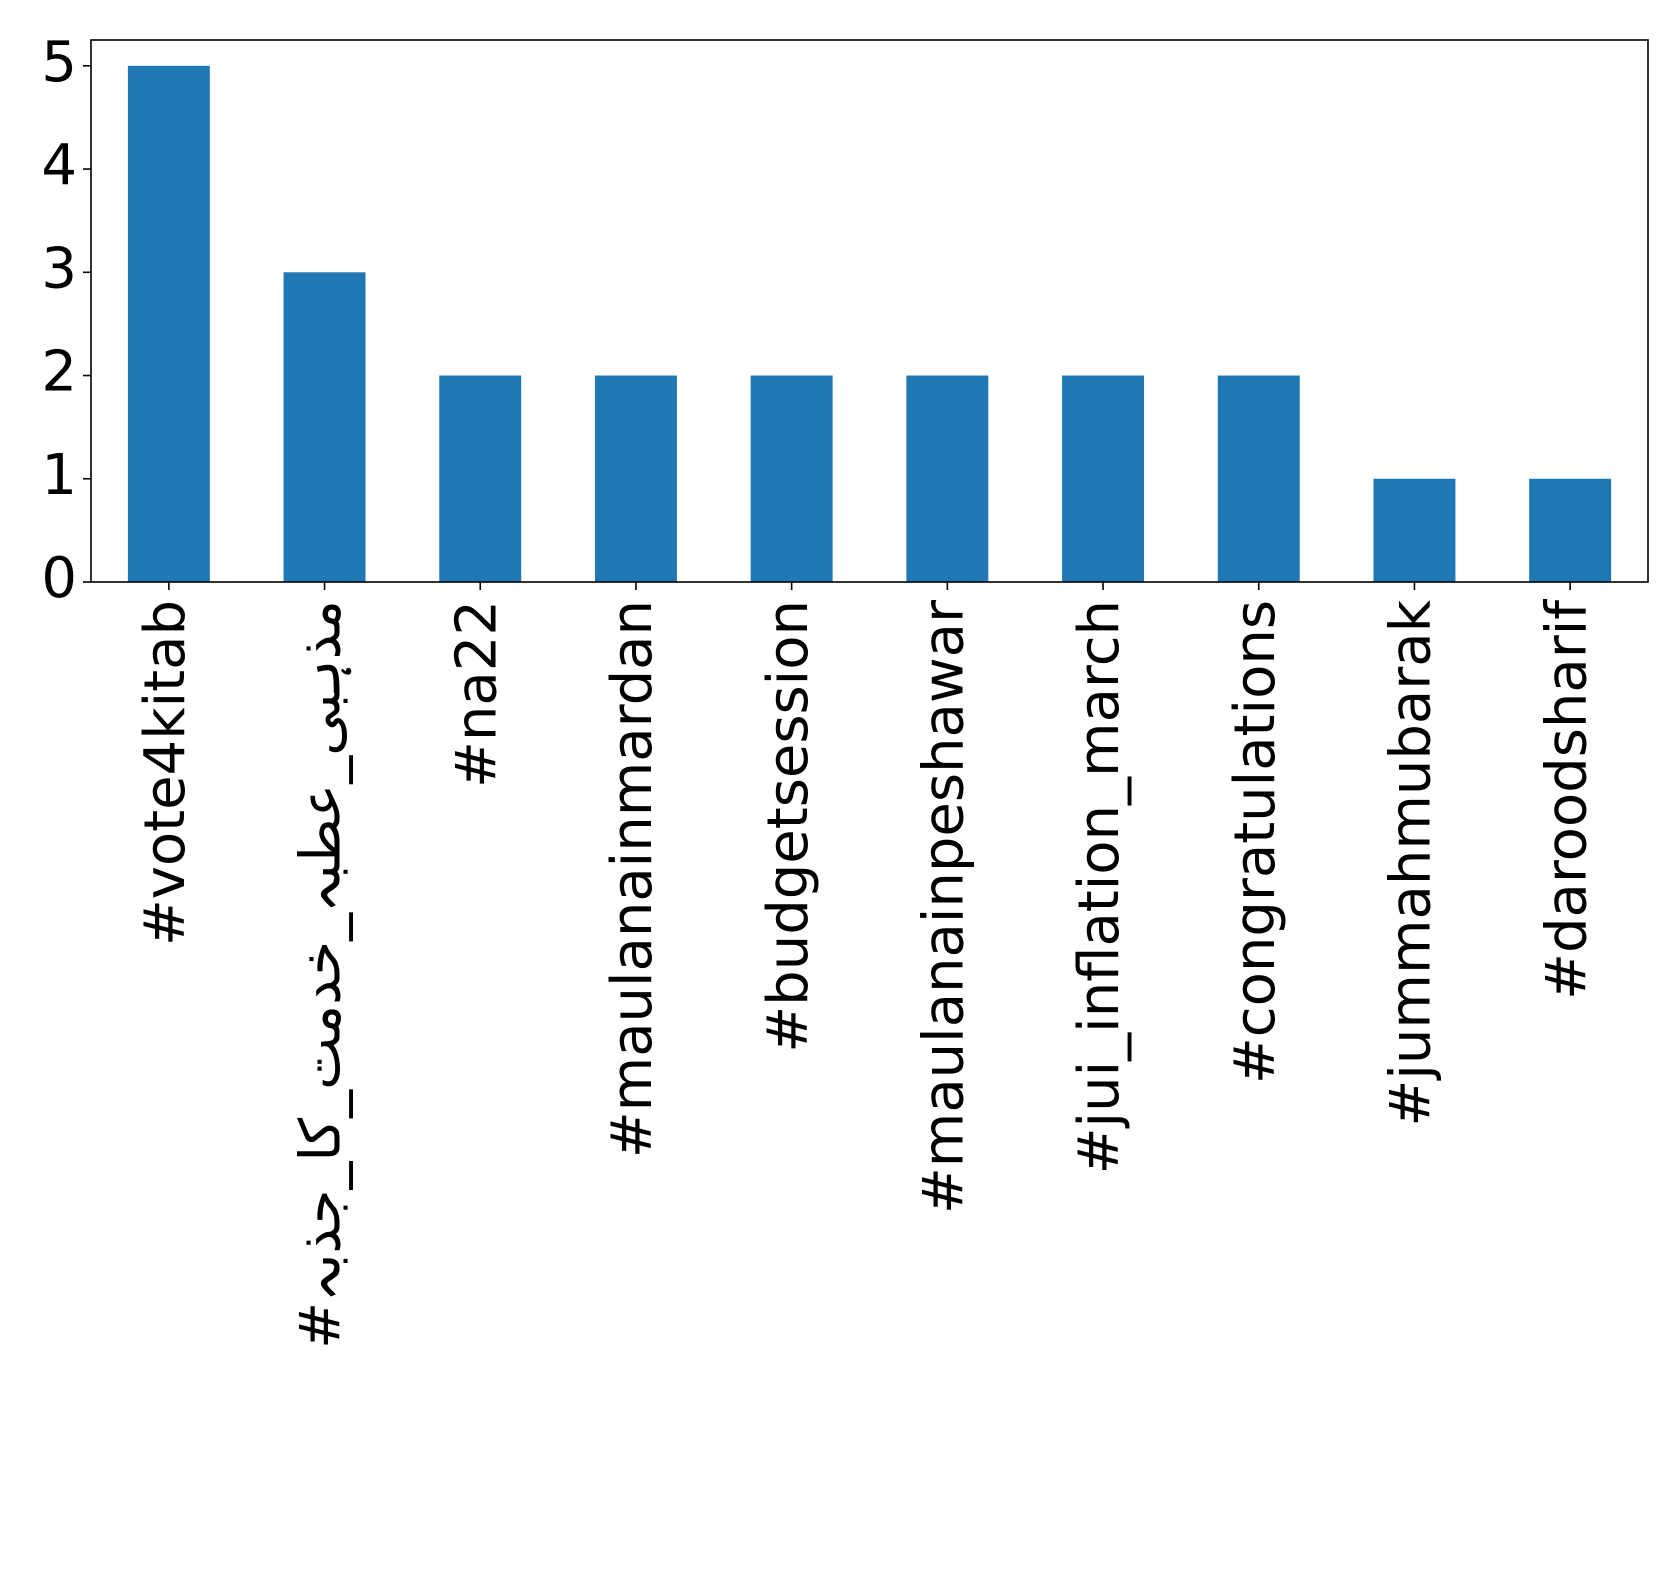  Describe the element at coordinates (1566, 799) in the screenshot. I see `x-tick-label-9: #daroodsharif` at that location.